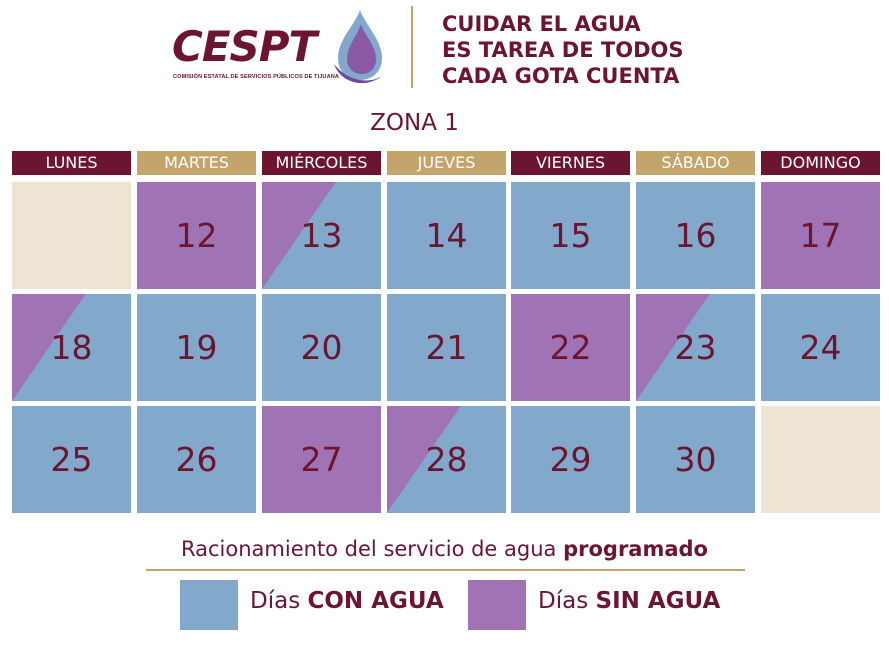  I want to click on logo-text: CESPT, so click(244, 46).